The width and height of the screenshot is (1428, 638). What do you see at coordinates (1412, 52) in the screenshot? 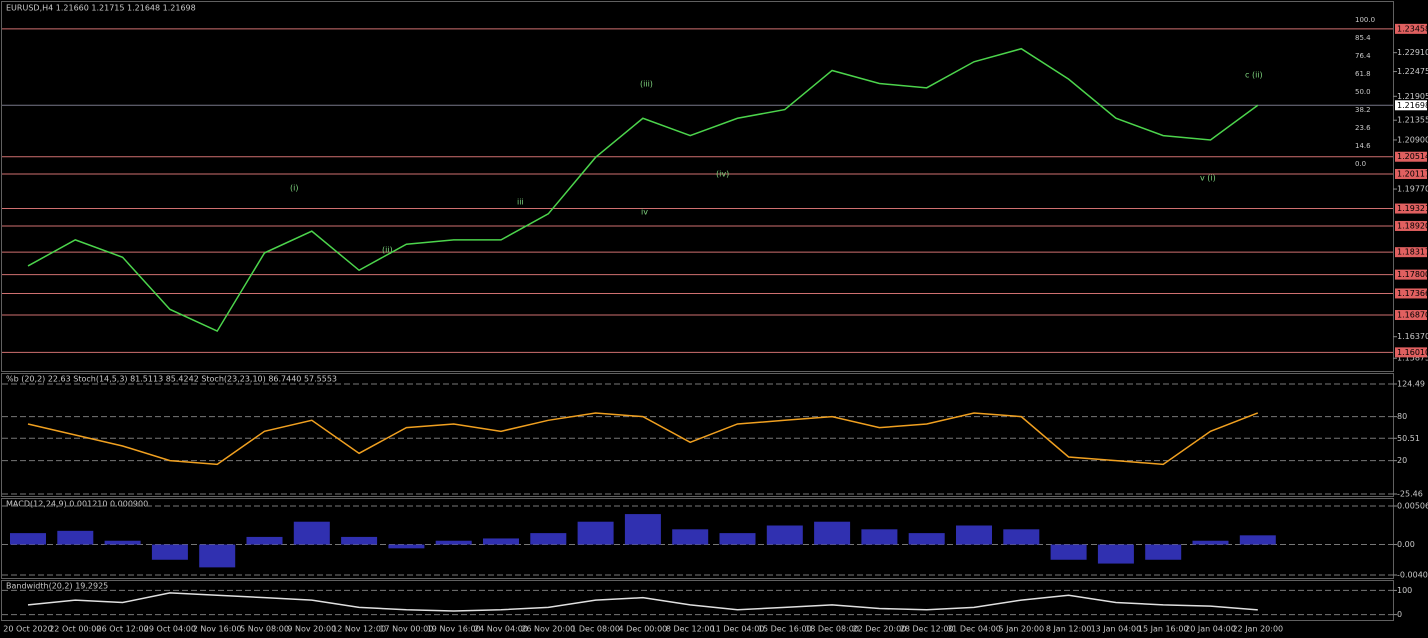
I see `y-tick-label: 1.22910` at bounding box center [1412, 52].